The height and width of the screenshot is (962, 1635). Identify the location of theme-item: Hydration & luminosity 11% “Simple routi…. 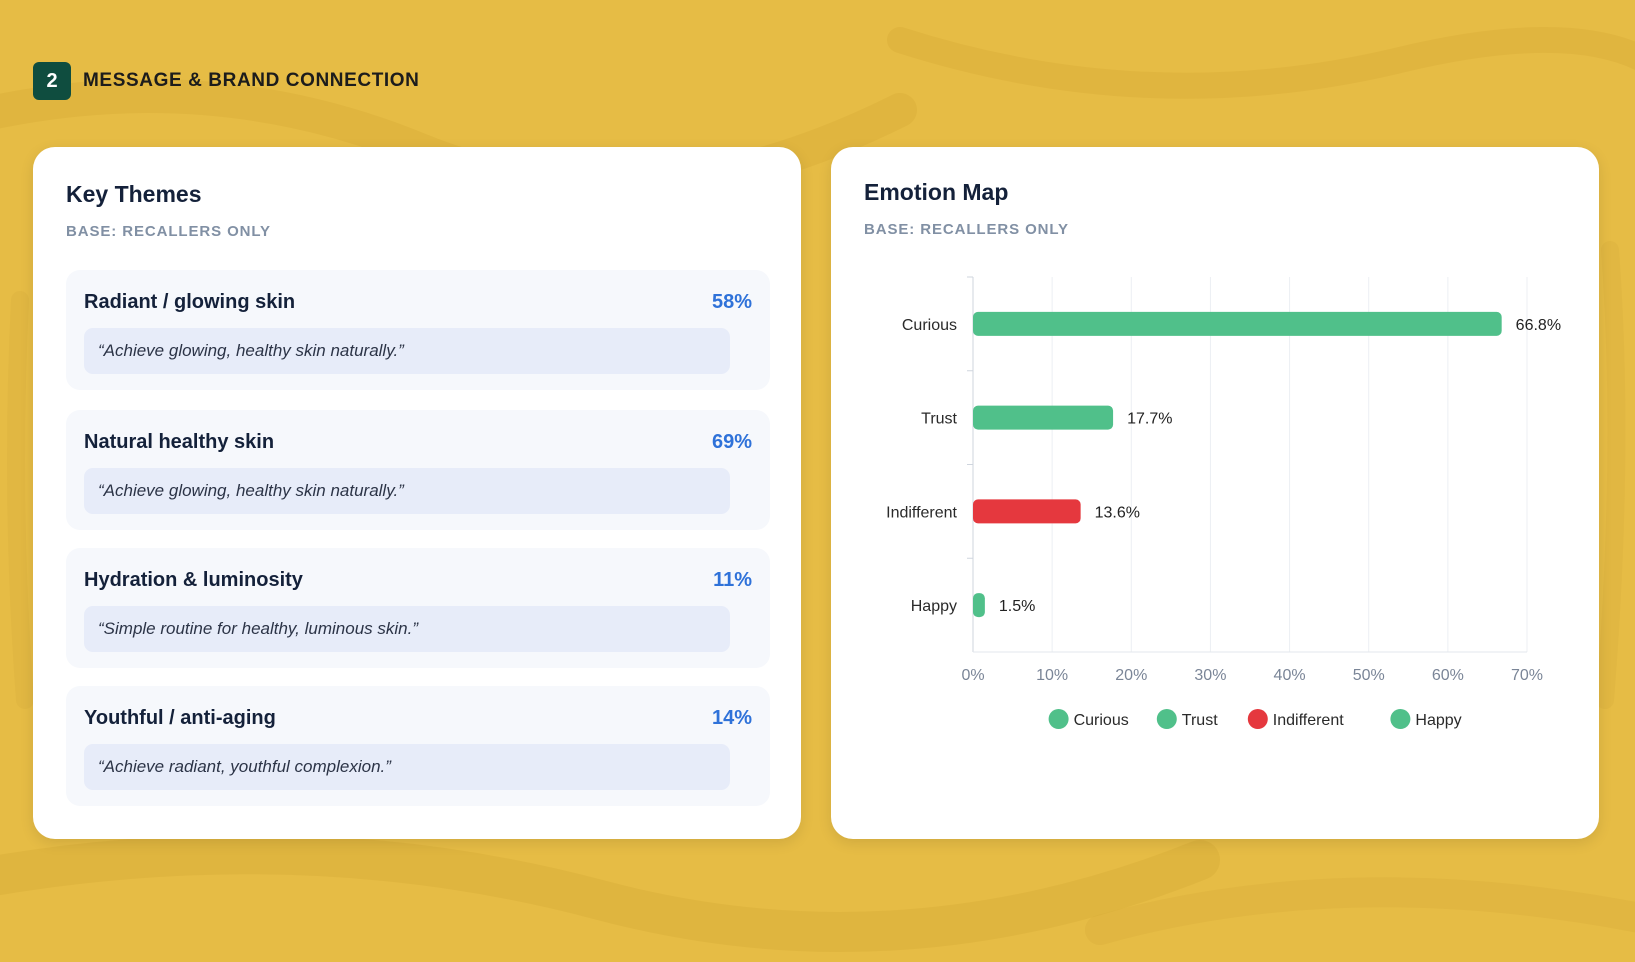
(418, 608).